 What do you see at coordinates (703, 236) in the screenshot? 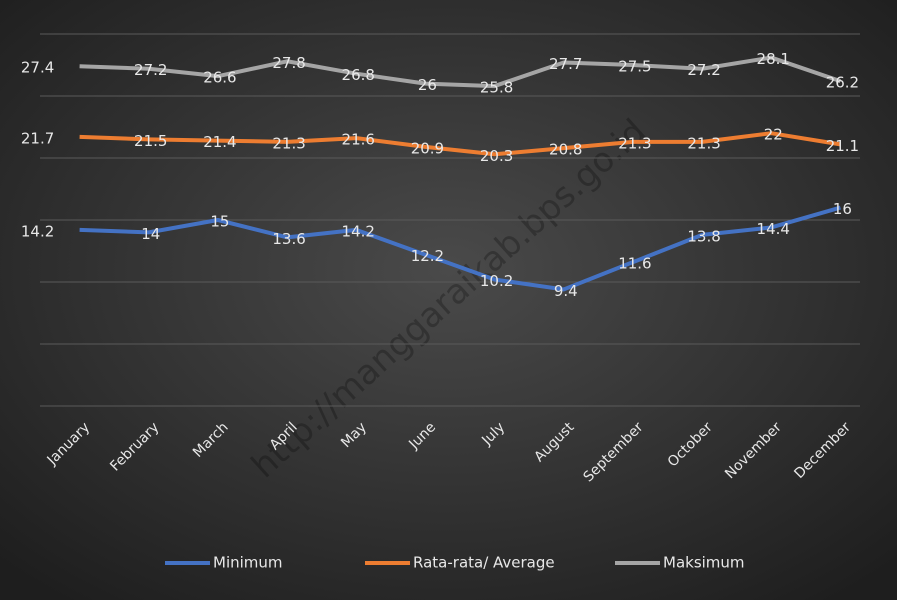
I see `data-label: 13.8` at bounding box center [703, 236].